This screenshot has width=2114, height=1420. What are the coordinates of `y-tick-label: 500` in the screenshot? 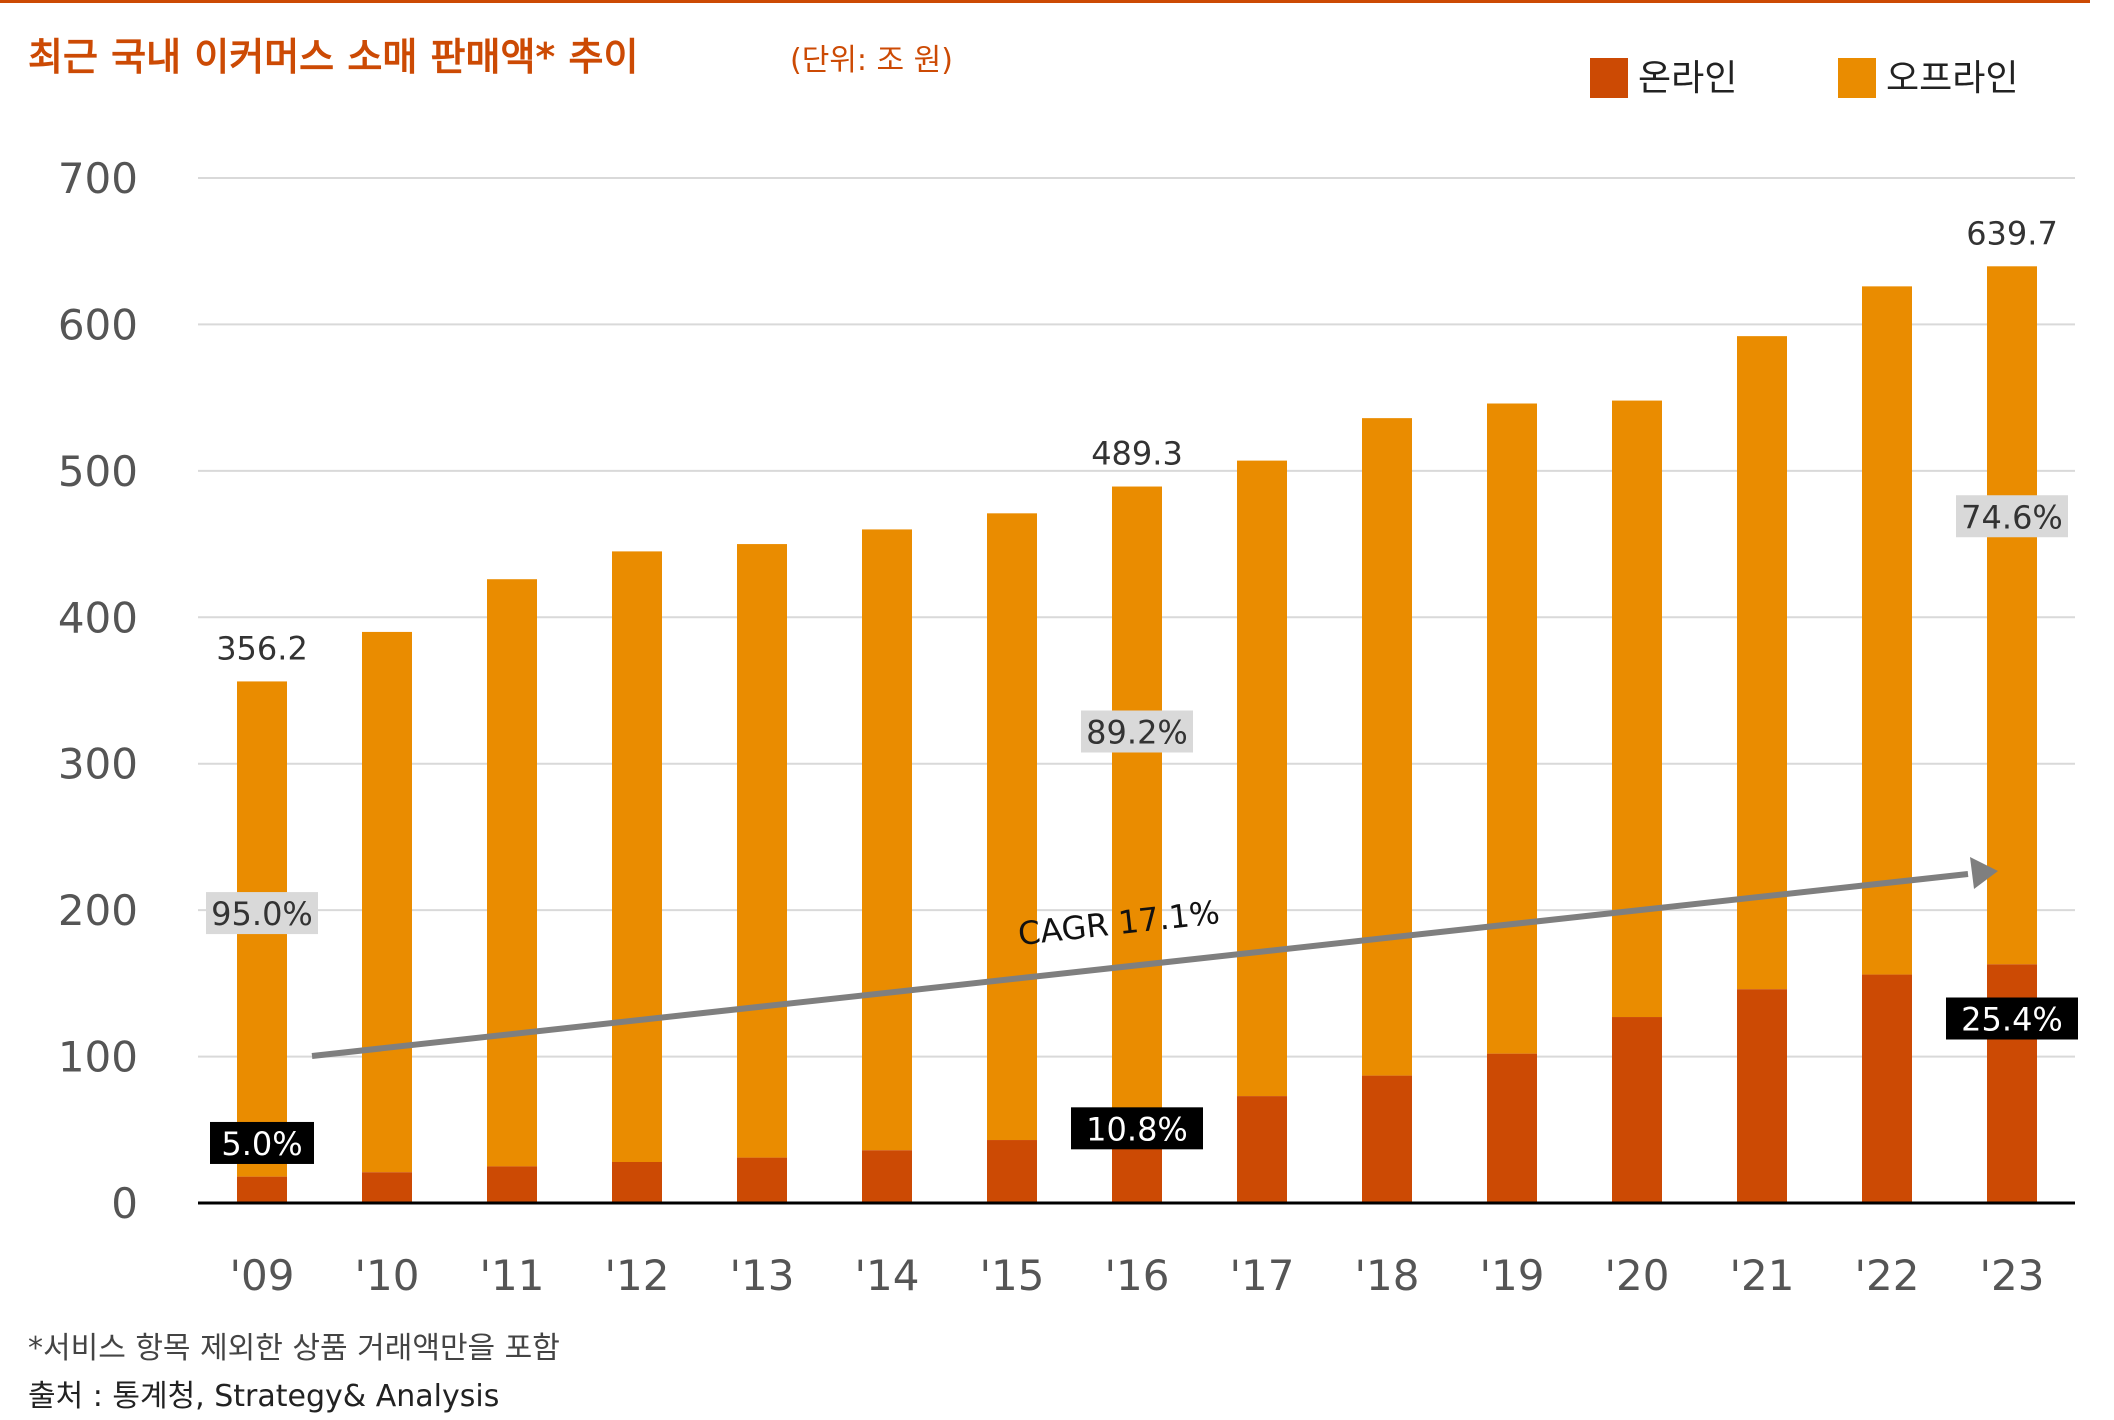 It's located at (98, 471).